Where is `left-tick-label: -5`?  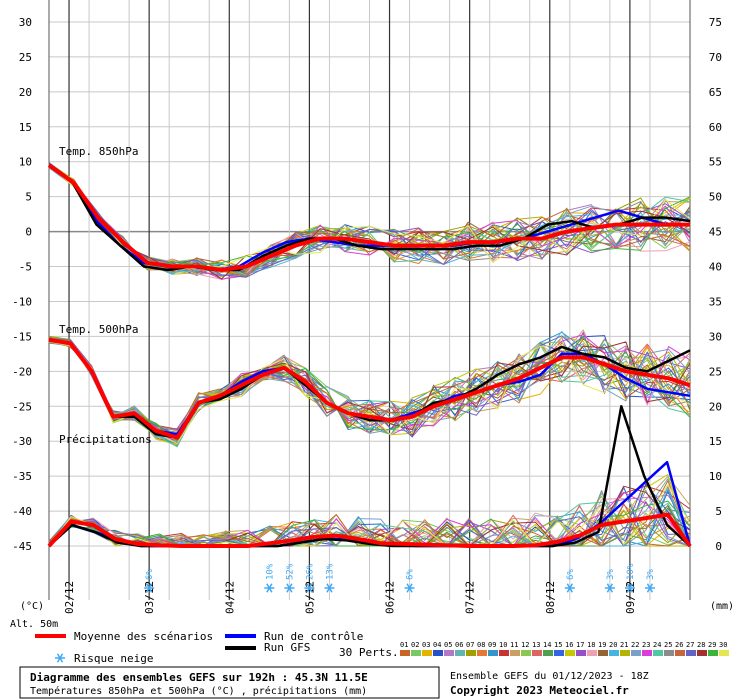
left-tick-label: -5 is located at coordinates (25, 267).